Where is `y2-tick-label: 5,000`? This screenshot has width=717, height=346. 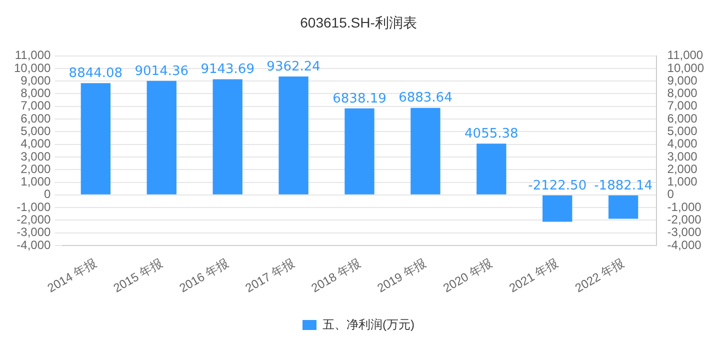
y2-tick-label: 5,000 is located at coordinates (682, 131).